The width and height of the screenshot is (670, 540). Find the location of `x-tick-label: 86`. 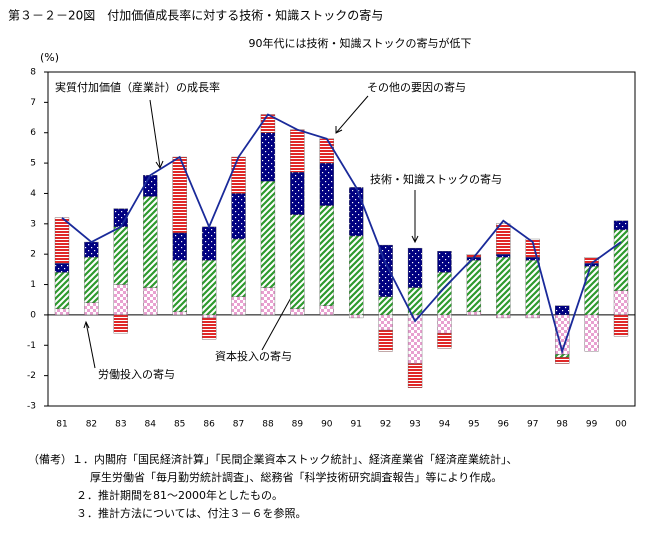

x-tick-label: 86 is located at coordinates (209, 425).